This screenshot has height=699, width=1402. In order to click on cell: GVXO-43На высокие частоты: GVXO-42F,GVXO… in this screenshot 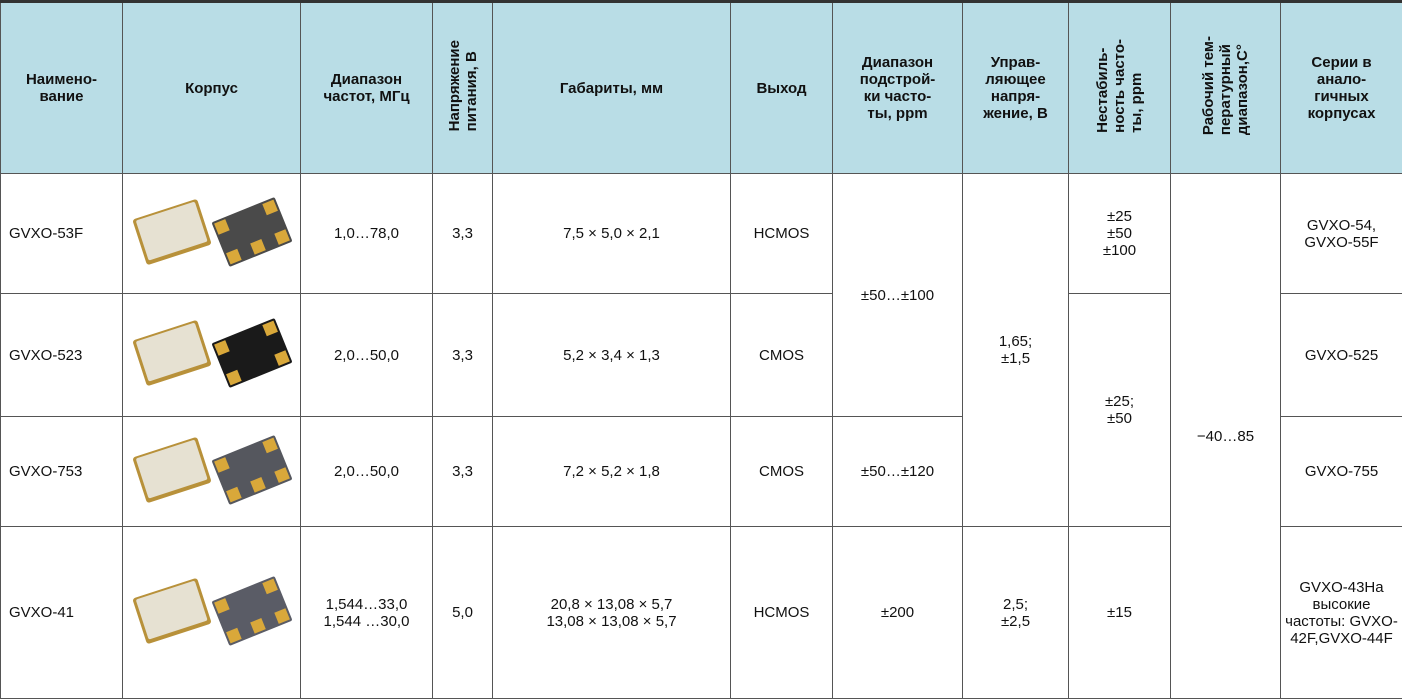, I will do `click(1341, 613)`.